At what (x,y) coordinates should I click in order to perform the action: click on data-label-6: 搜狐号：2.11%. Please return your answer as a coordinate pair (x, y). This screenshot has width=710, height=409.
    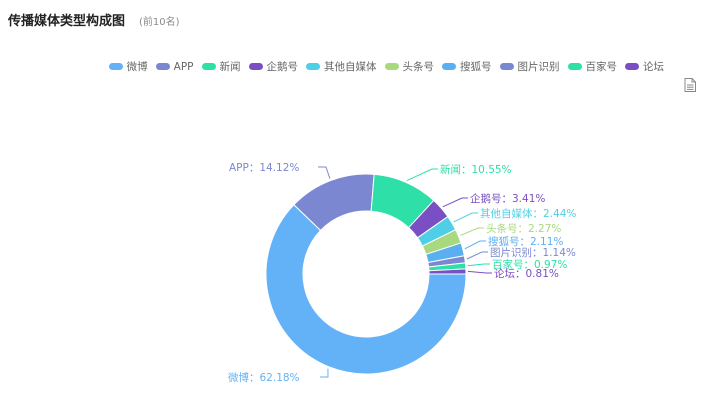
    Looking at the image, I should click on (525, 241).